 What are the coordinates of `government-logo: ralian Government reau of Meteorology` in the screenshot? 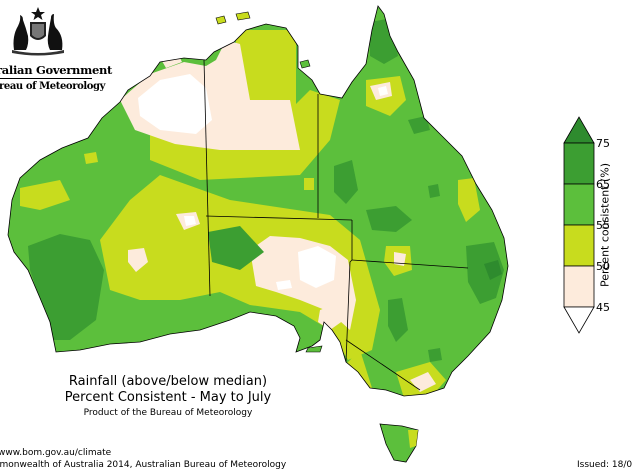 It's located at (56, 49).